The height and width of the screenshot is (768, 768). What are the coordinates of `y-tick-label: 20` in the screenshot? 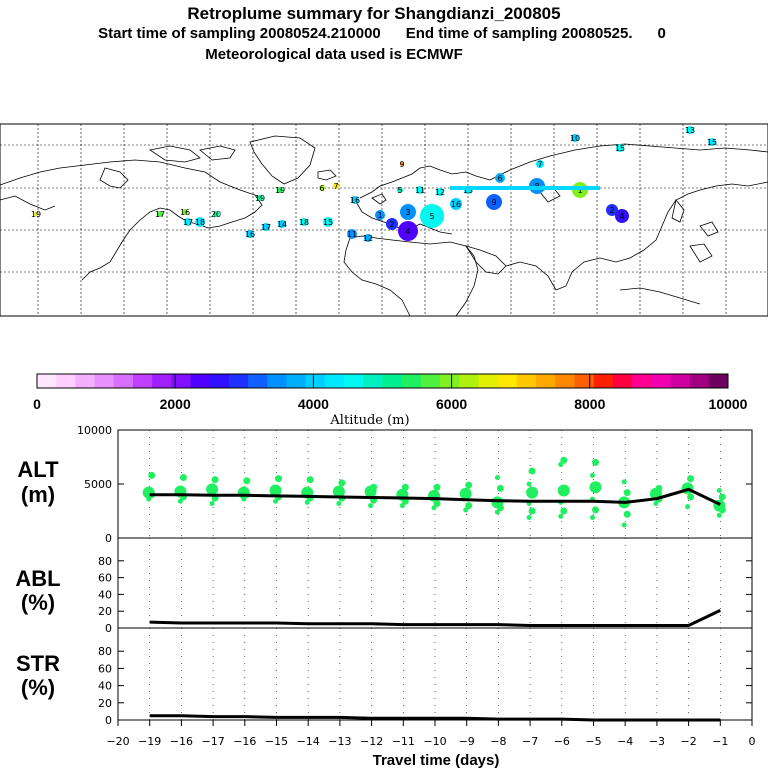 It's located at (105, 703).